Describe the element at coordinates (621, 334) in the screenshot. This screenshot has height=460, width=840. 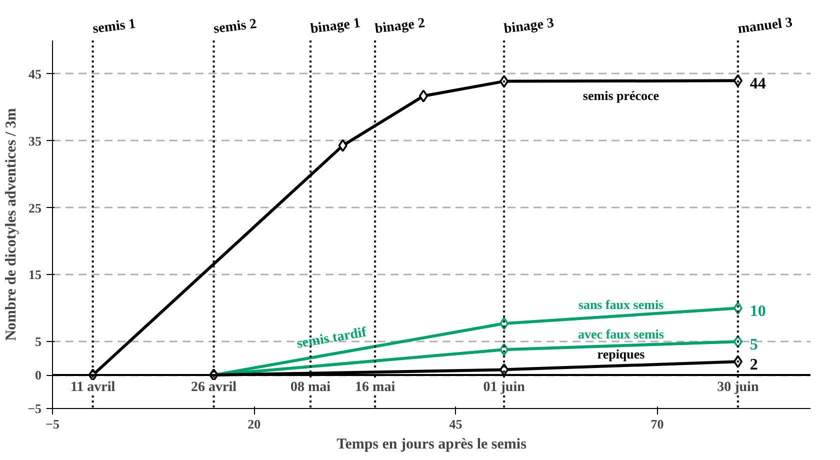
I see `series-label: avec faux semis` at that location.